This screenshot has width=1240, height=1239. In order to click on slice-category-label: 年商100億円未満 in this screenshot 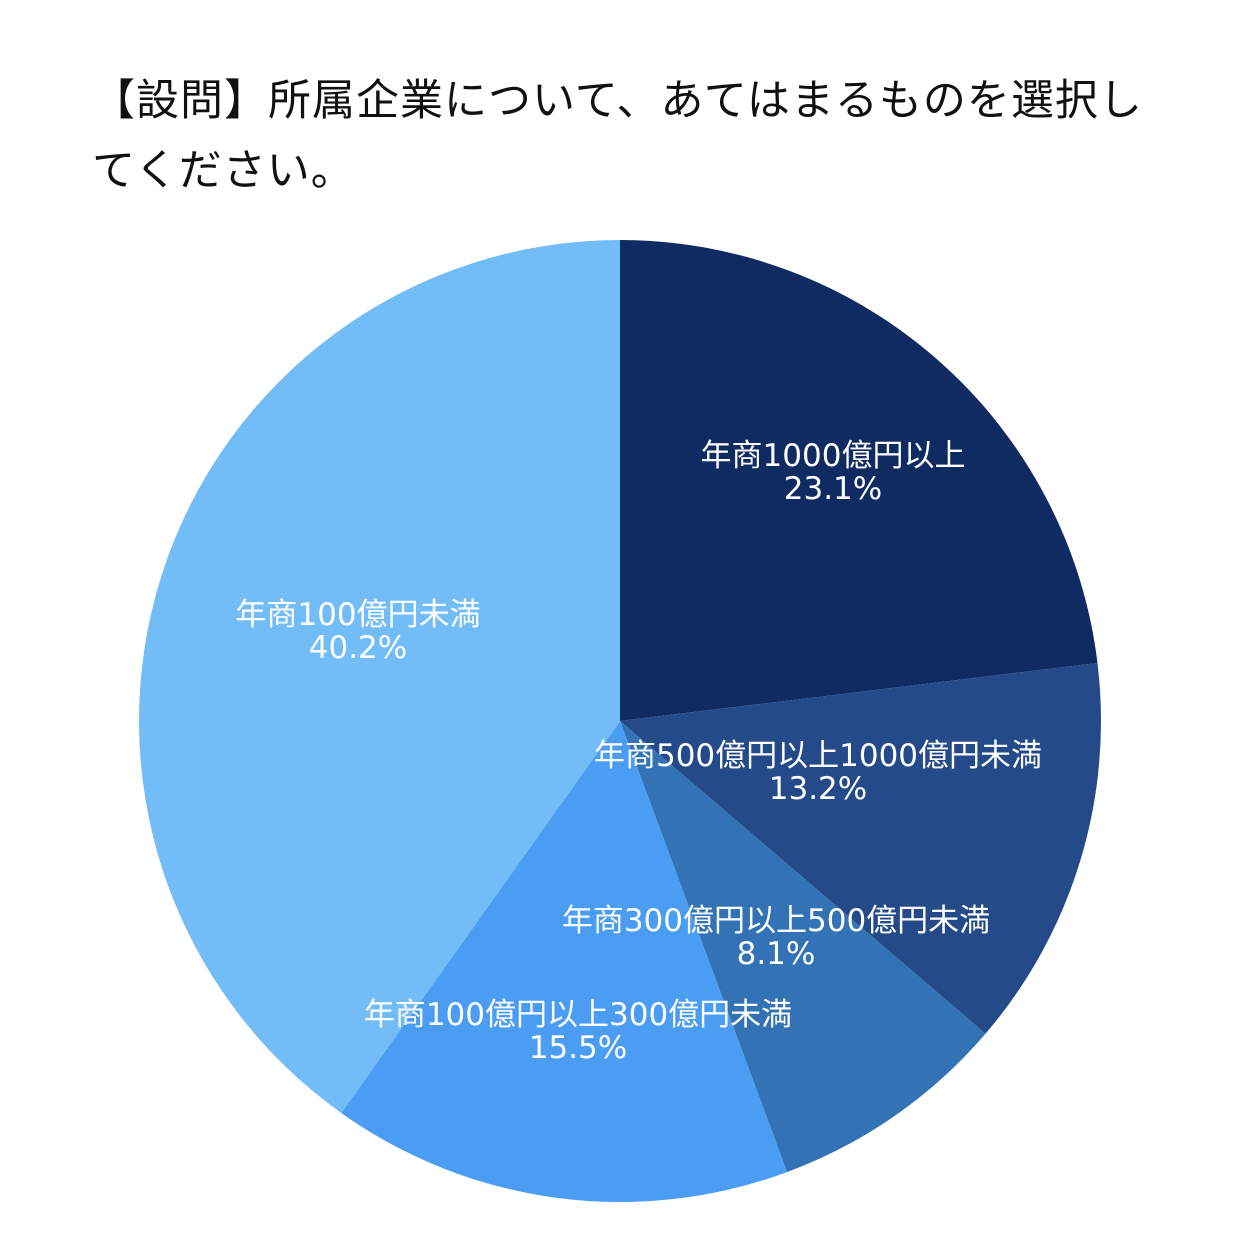, I will do `click(357, 615)`.